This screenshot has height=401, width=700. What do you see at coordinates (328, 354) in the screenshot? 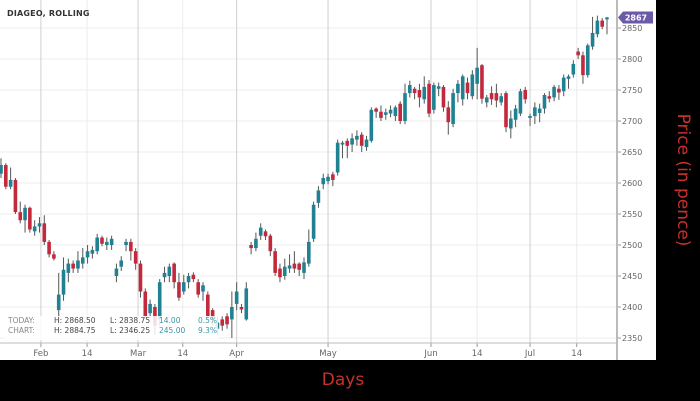
I see `x-tick-label: May` at bounding box center [328, 354].